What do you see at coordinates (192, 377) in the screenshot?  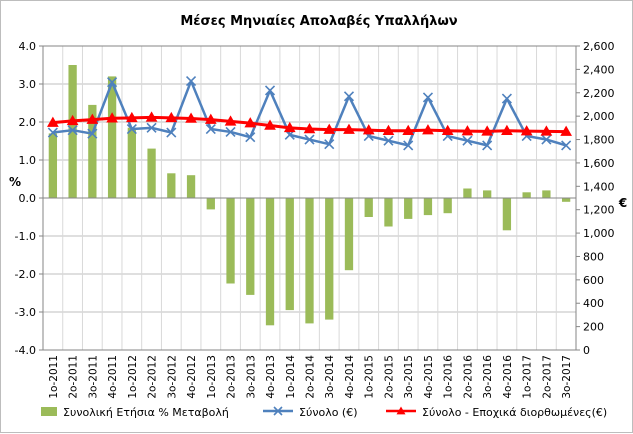 I see `x-tick-label: 4ο-2012` at bounding box center [192, 377].